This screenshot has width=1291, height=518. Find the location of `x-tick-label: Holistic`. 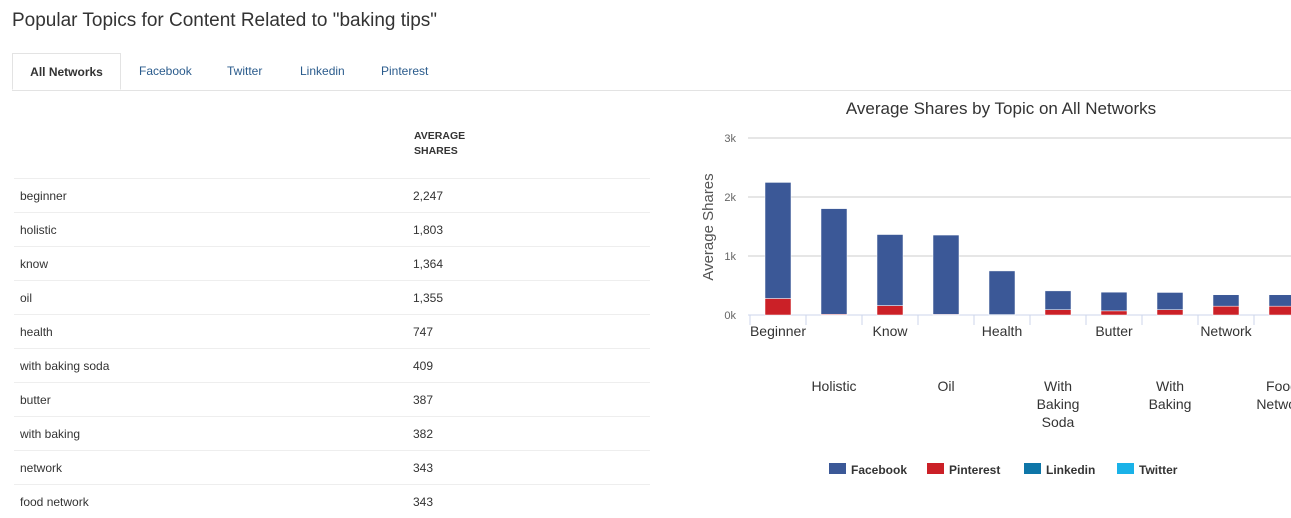

x-tick-label: Holistic is located at coordinates (834, 386).